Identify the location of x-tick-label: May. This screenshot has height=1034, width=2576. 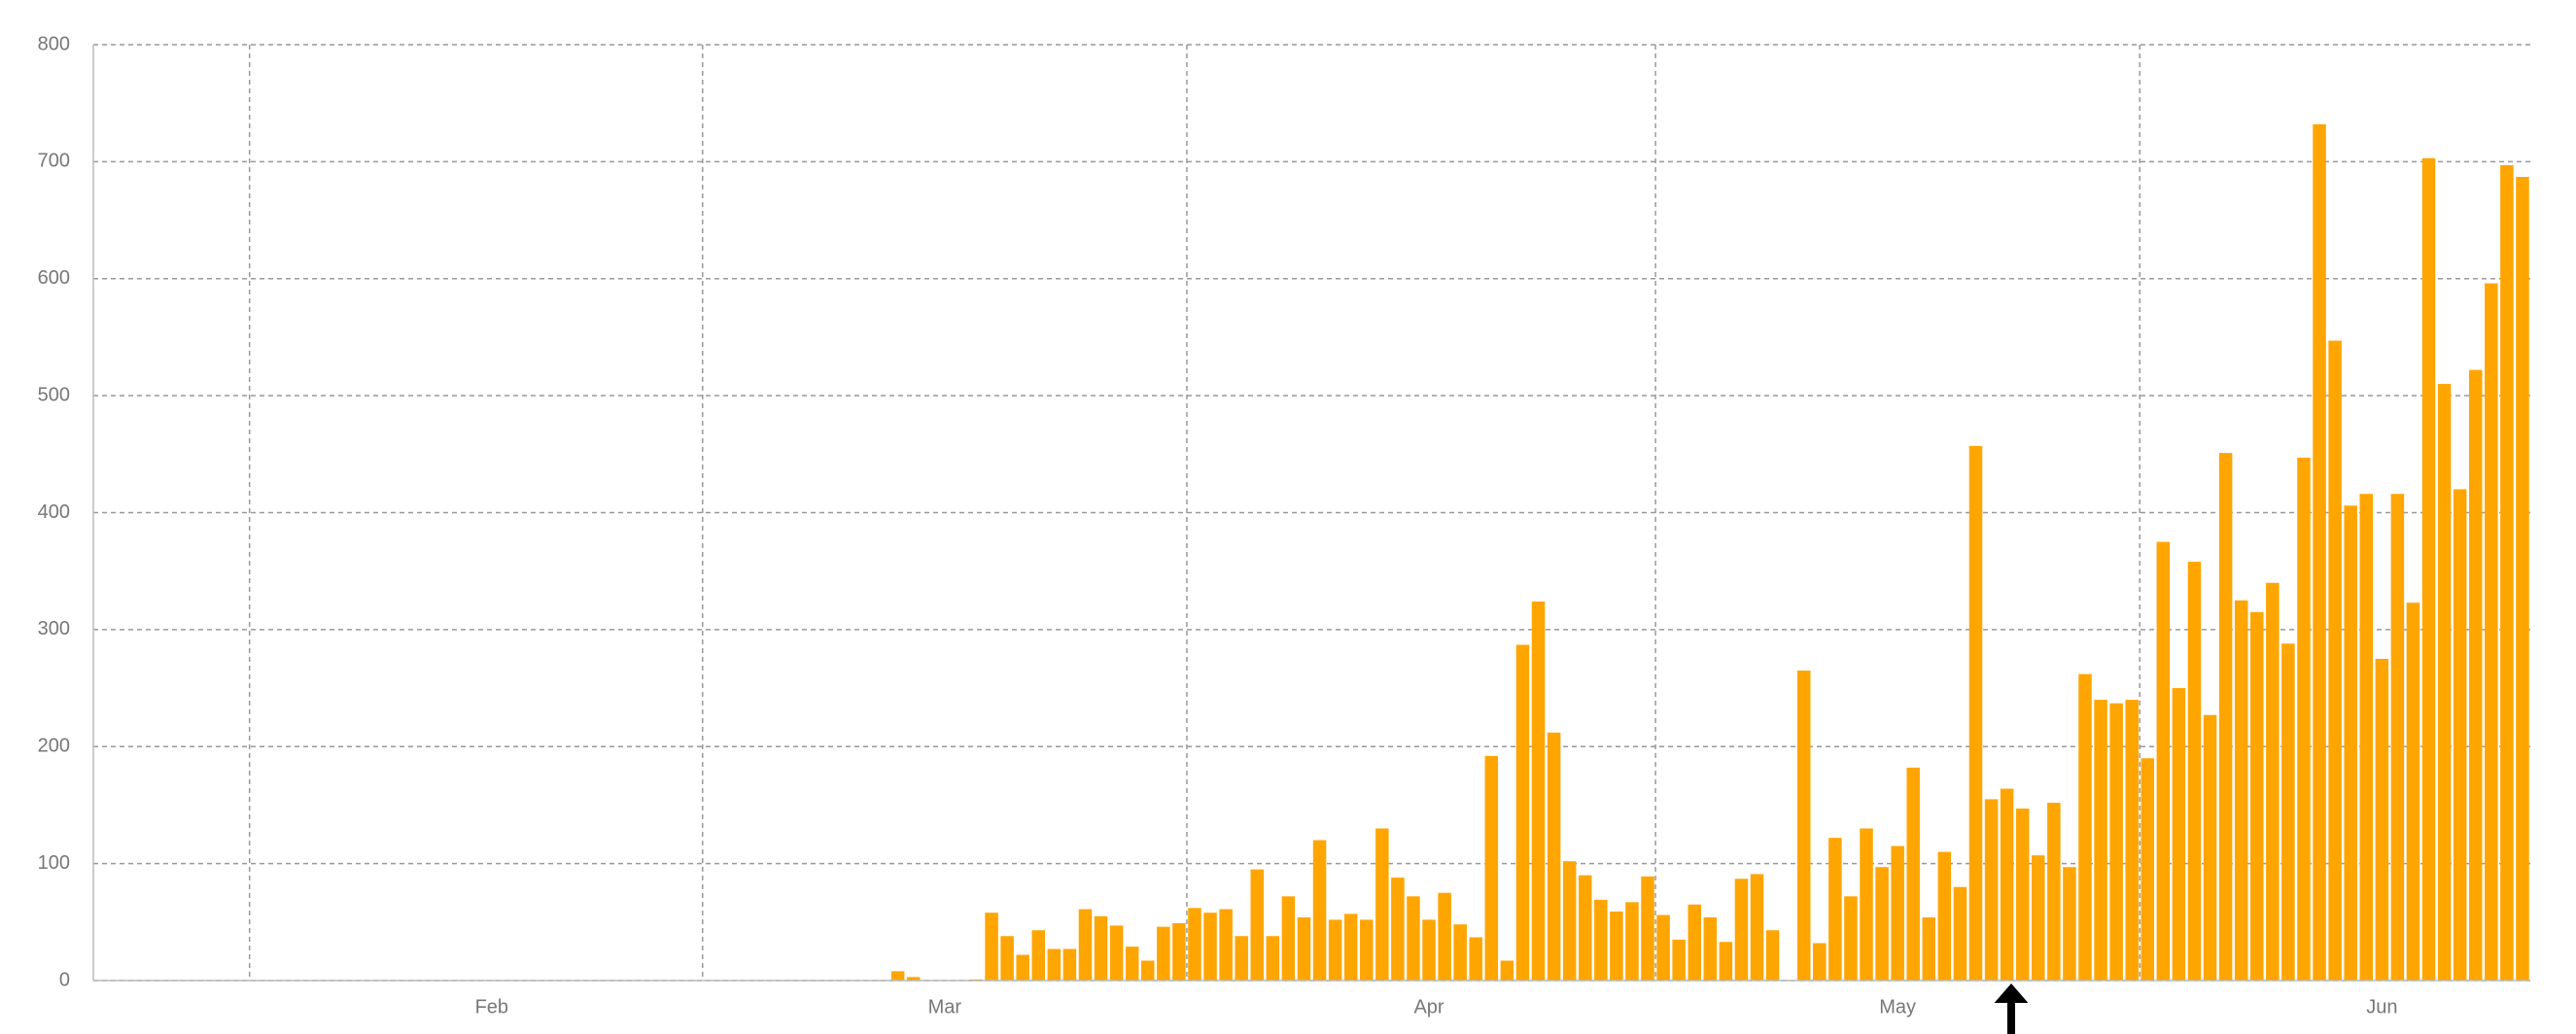
(1897, 1007).